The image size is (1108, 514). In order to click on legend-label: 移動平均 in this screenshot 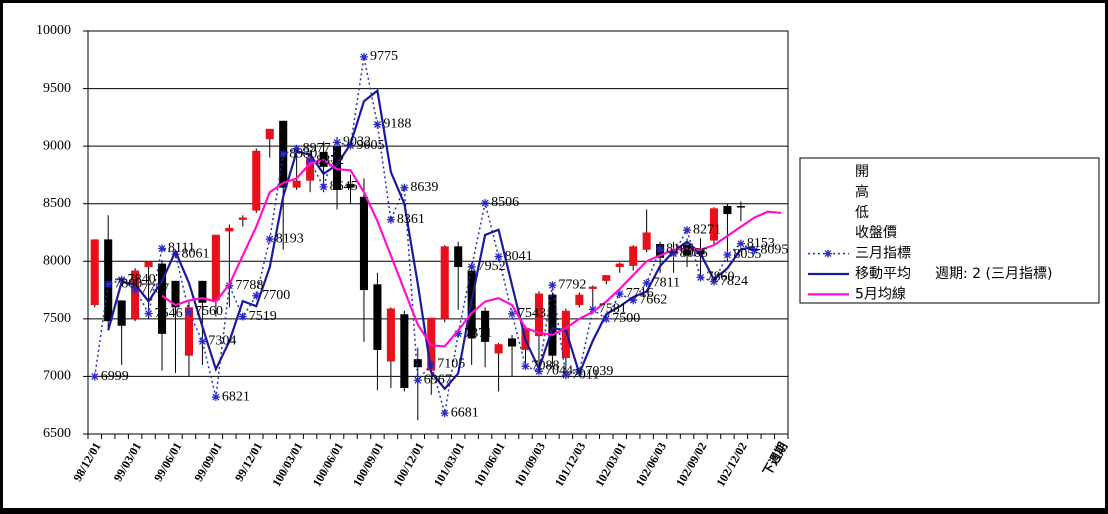, I will do `click(883, 274)`.